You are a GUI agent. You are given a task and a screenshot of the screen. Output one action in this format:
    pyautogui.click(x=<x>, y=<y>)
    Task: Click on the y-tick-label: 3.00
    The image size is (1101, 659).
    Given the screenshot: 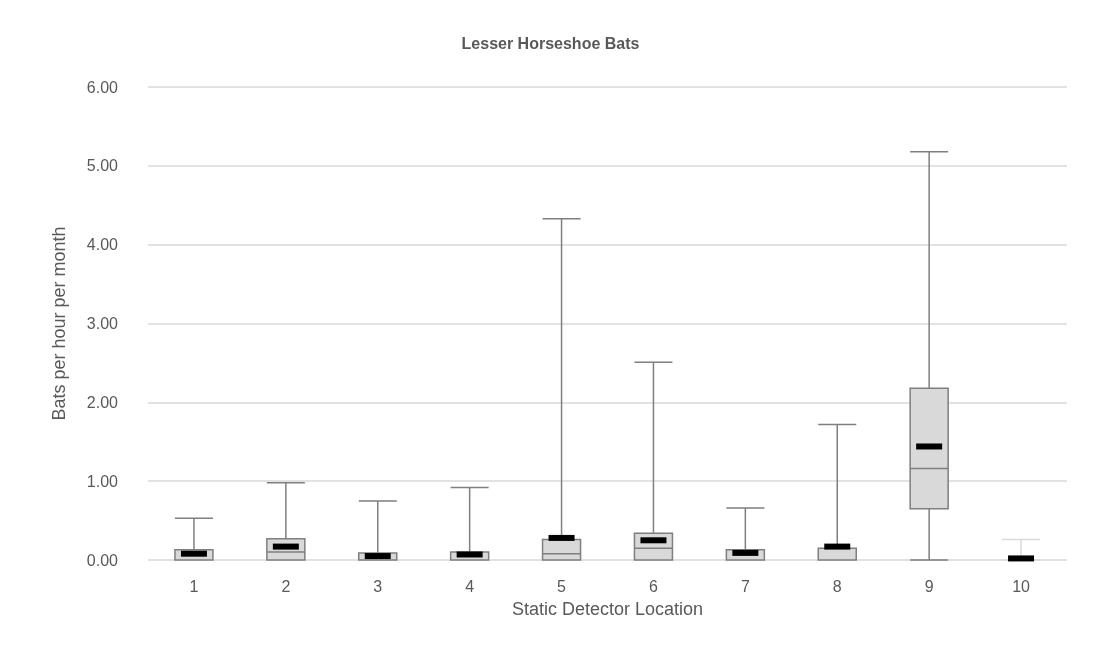 What is the action you would take?
    pyautogui.click(x=102, y=323)
    